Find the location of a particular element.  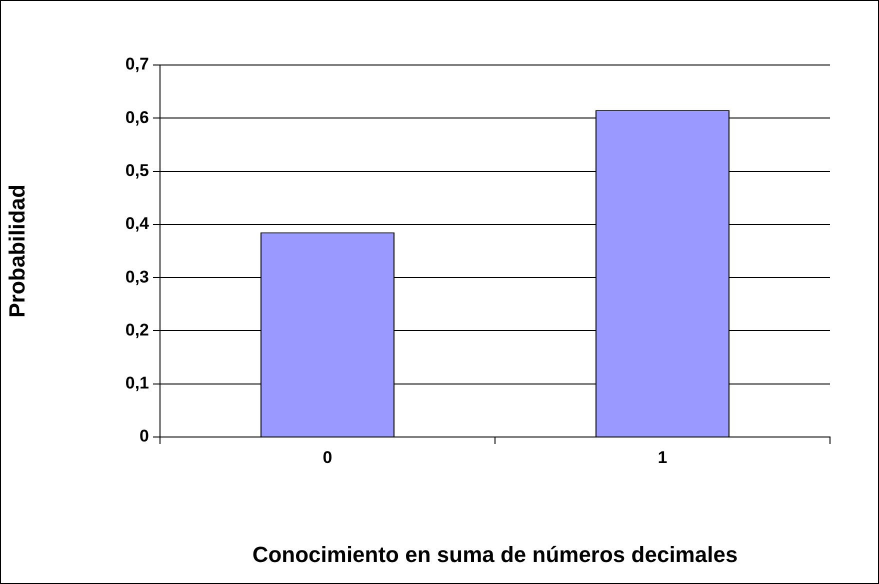

y-tick-label: 0,6 is located at coordinates (137, 117).